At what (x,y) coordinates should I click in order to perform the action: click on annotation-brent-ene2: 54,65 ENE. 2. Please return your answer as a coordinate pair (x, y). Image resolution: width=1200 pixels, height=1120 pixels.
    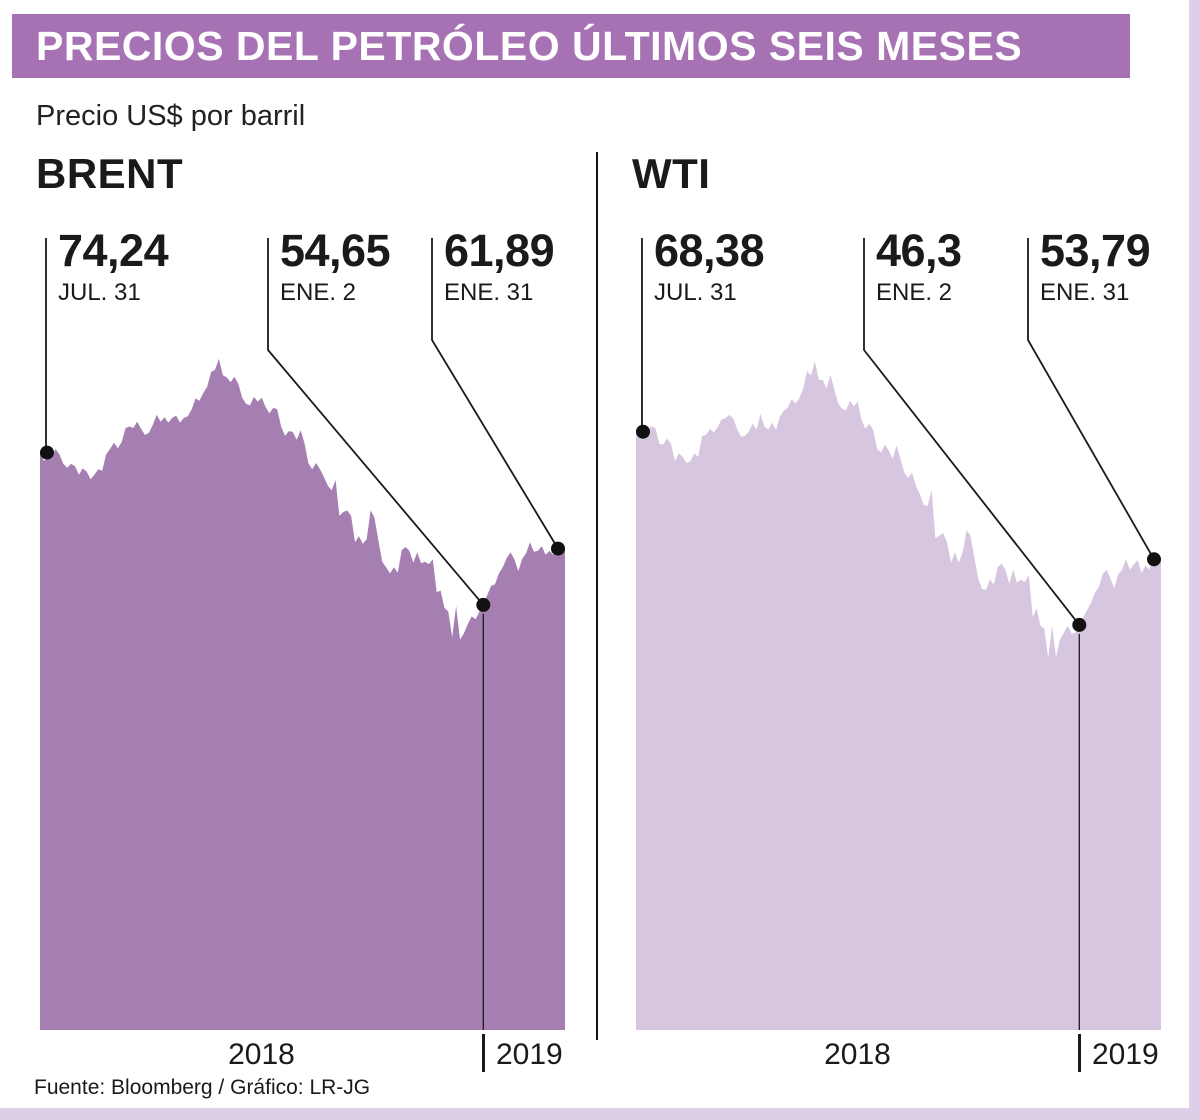
    Looking at the image, I should click on (335, 266).